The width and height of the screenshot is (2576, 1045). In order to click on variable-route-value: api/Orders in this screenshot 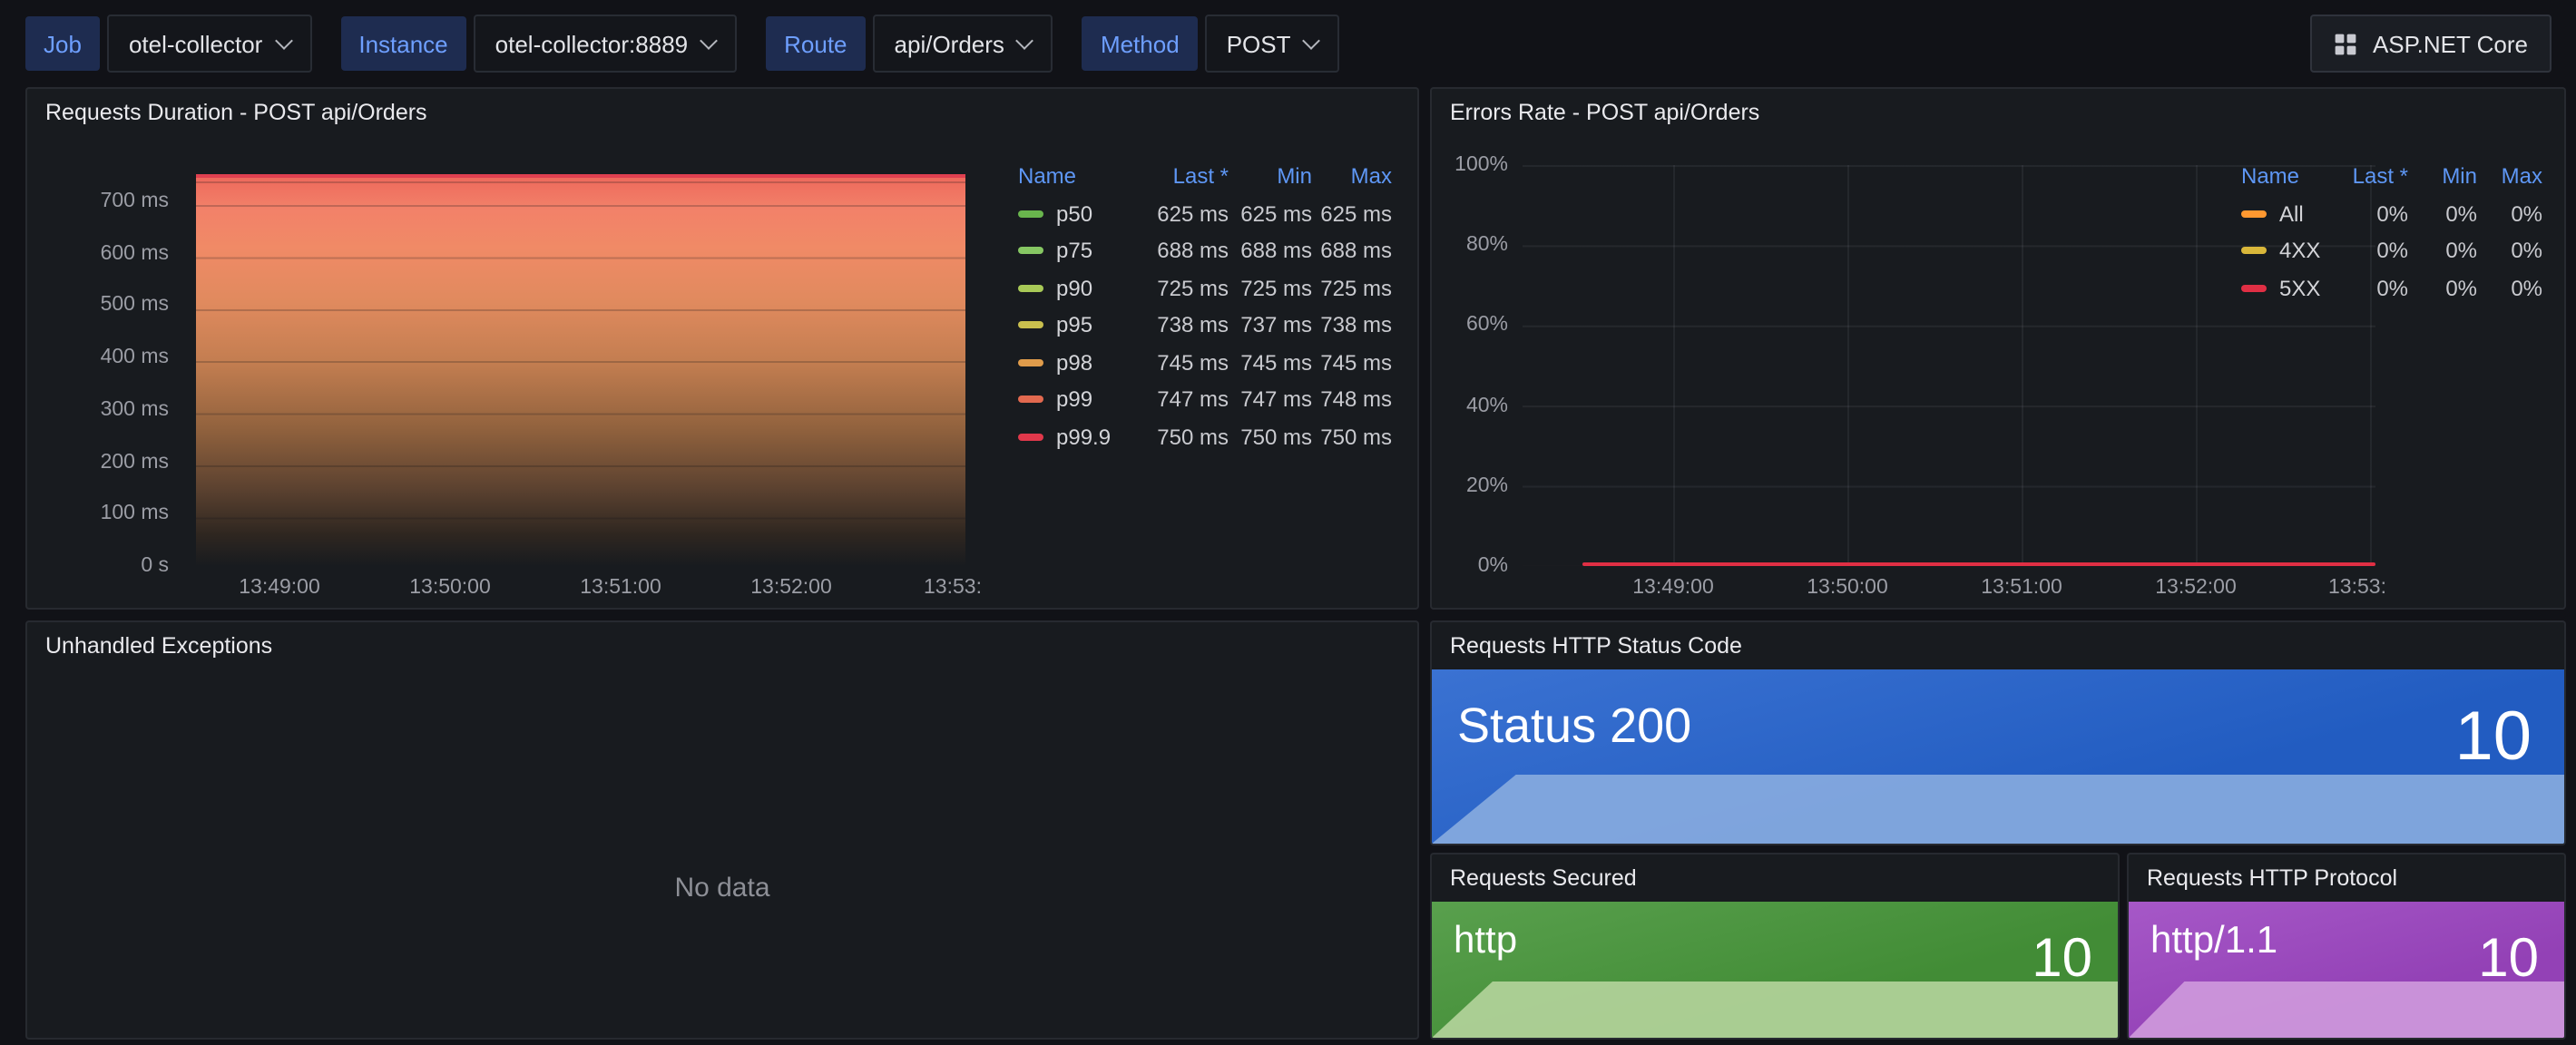, I will do `click(949, 43)`.